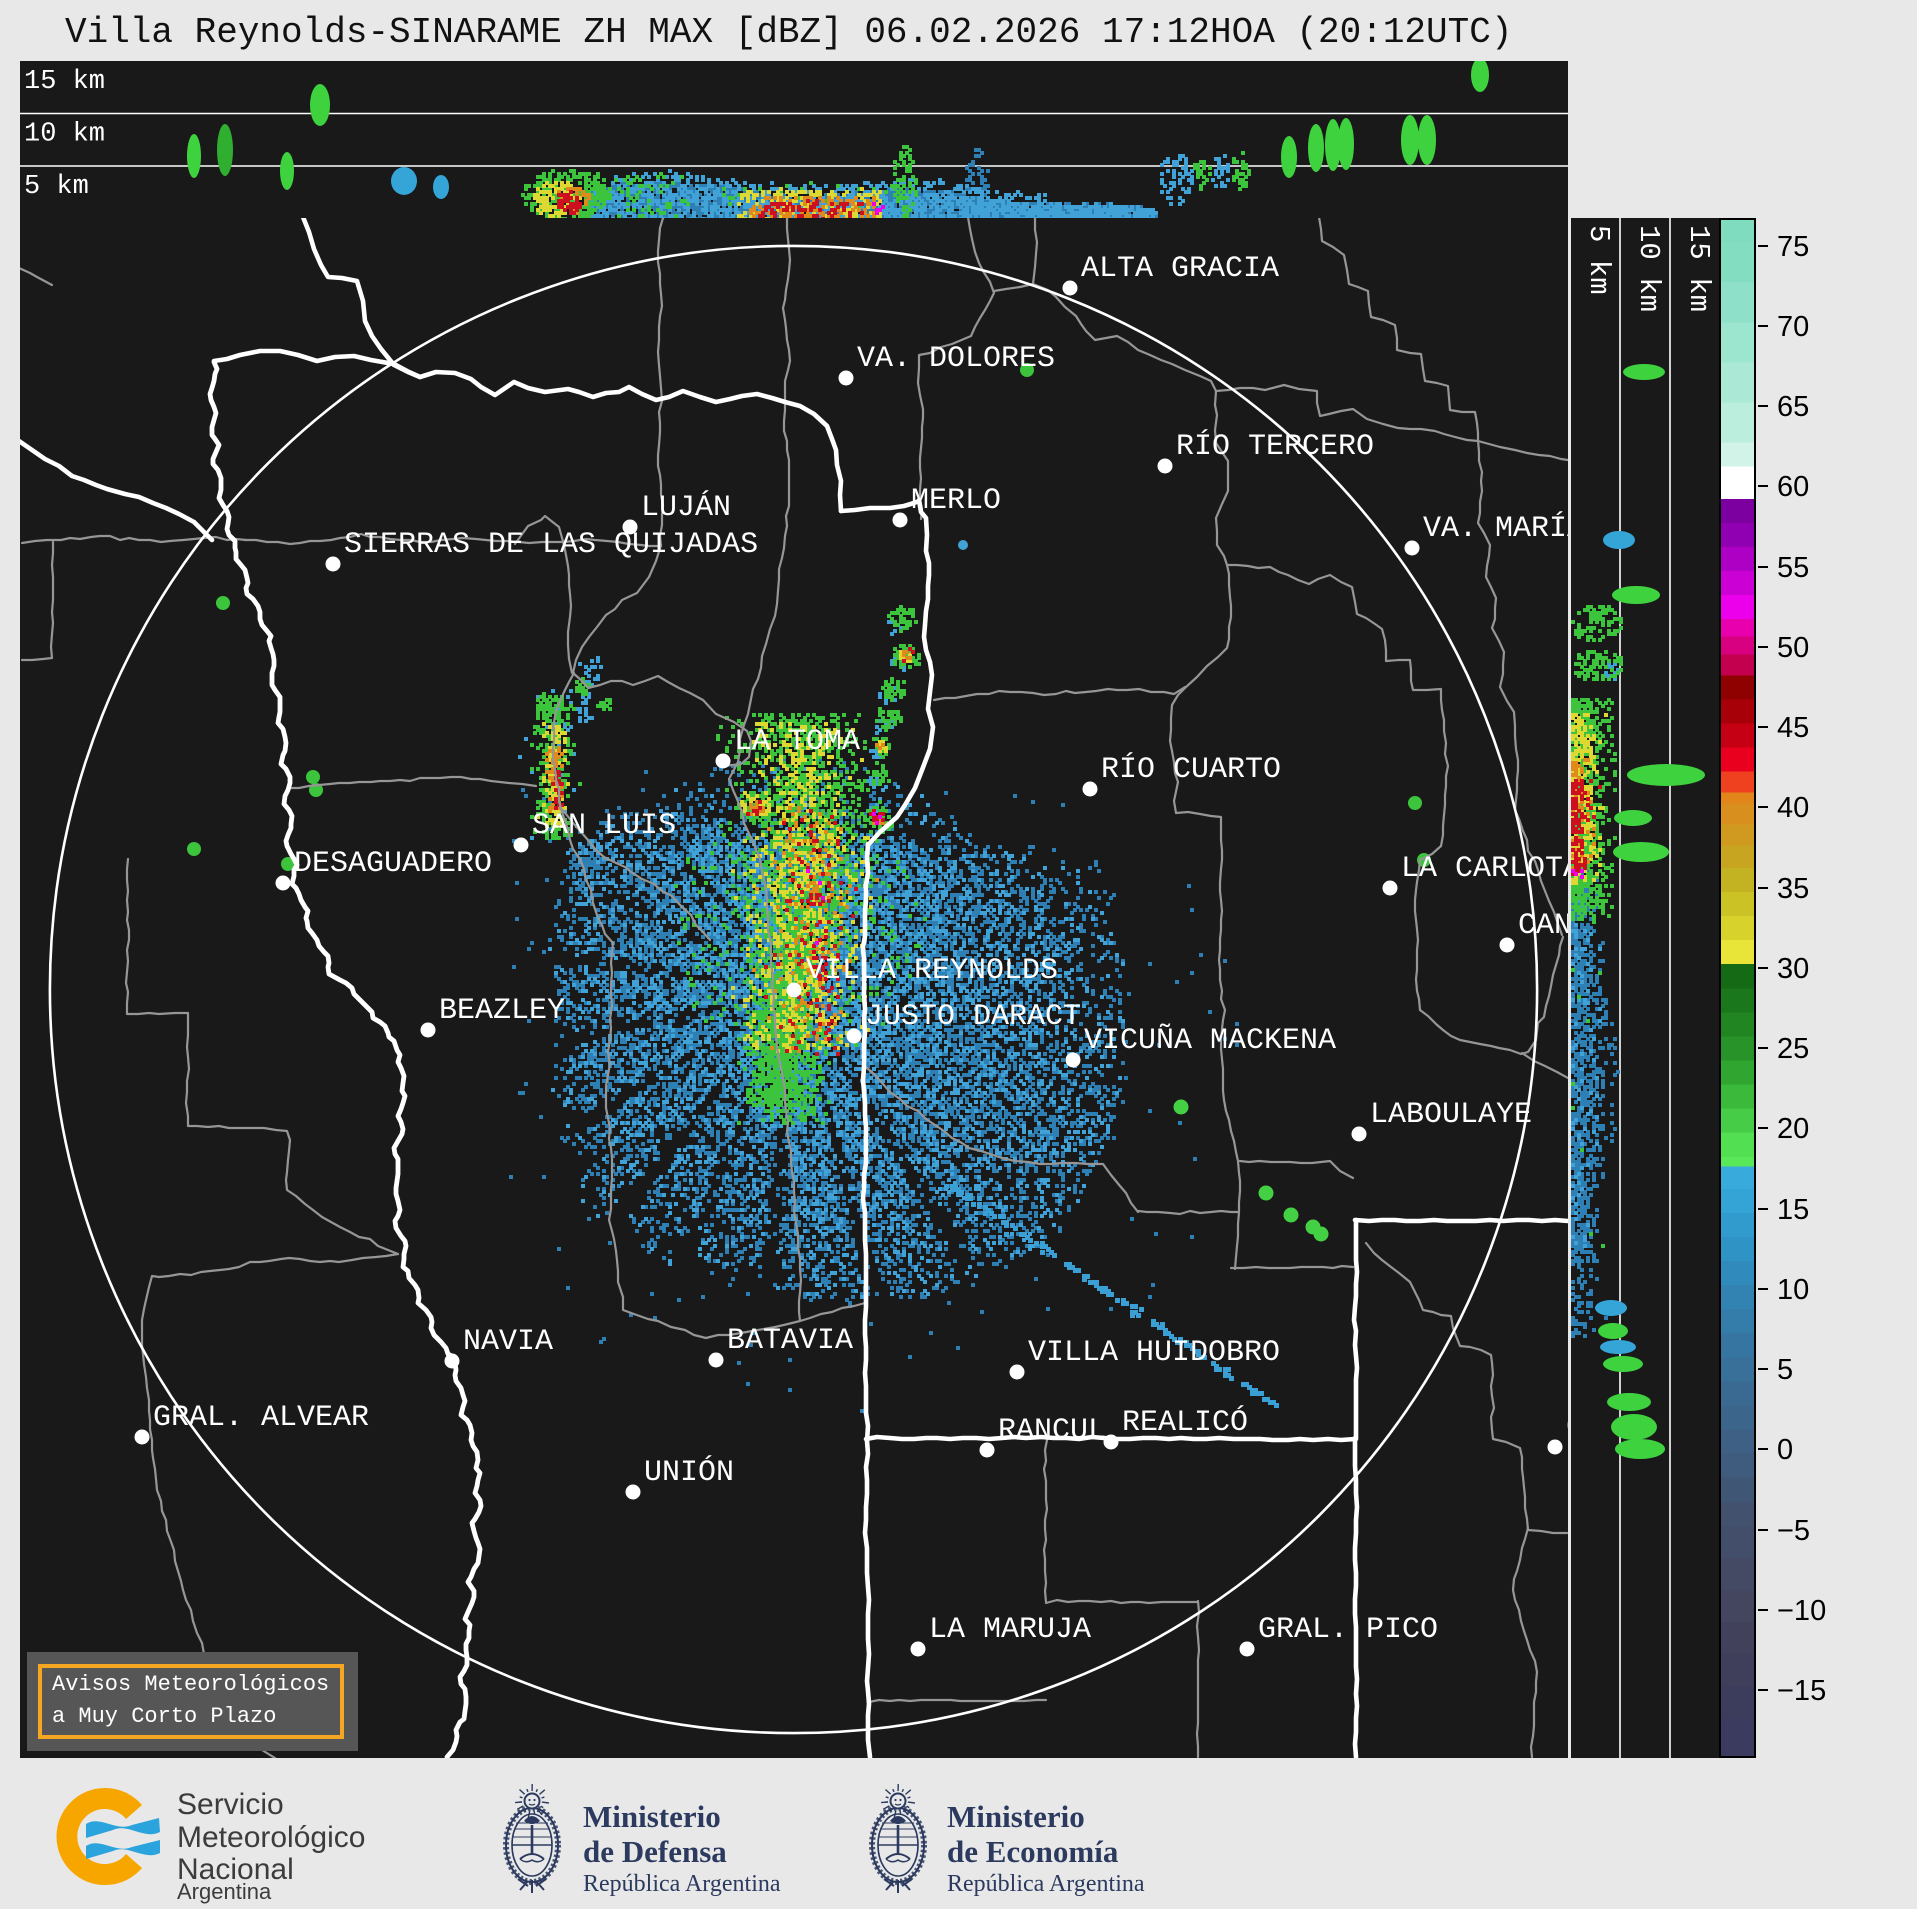 This screenshot has width=1917, height=1909. Describe the element at coordinates (1543, 926) in the screenshot. I see `svg-text: CANALS` at that location.